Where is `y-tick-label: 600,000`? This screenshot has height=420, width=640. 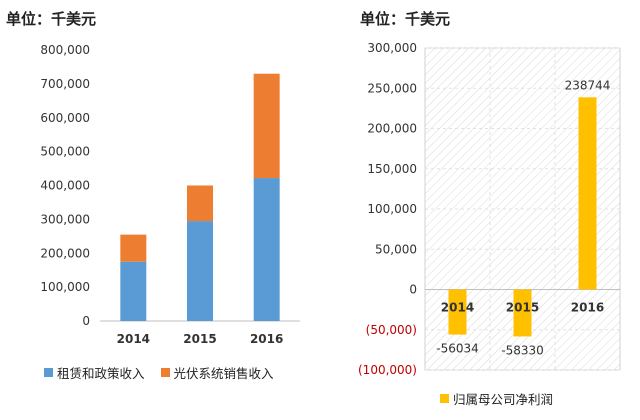
y-tick-label: 600,000 is located at coordinates (65, 118).